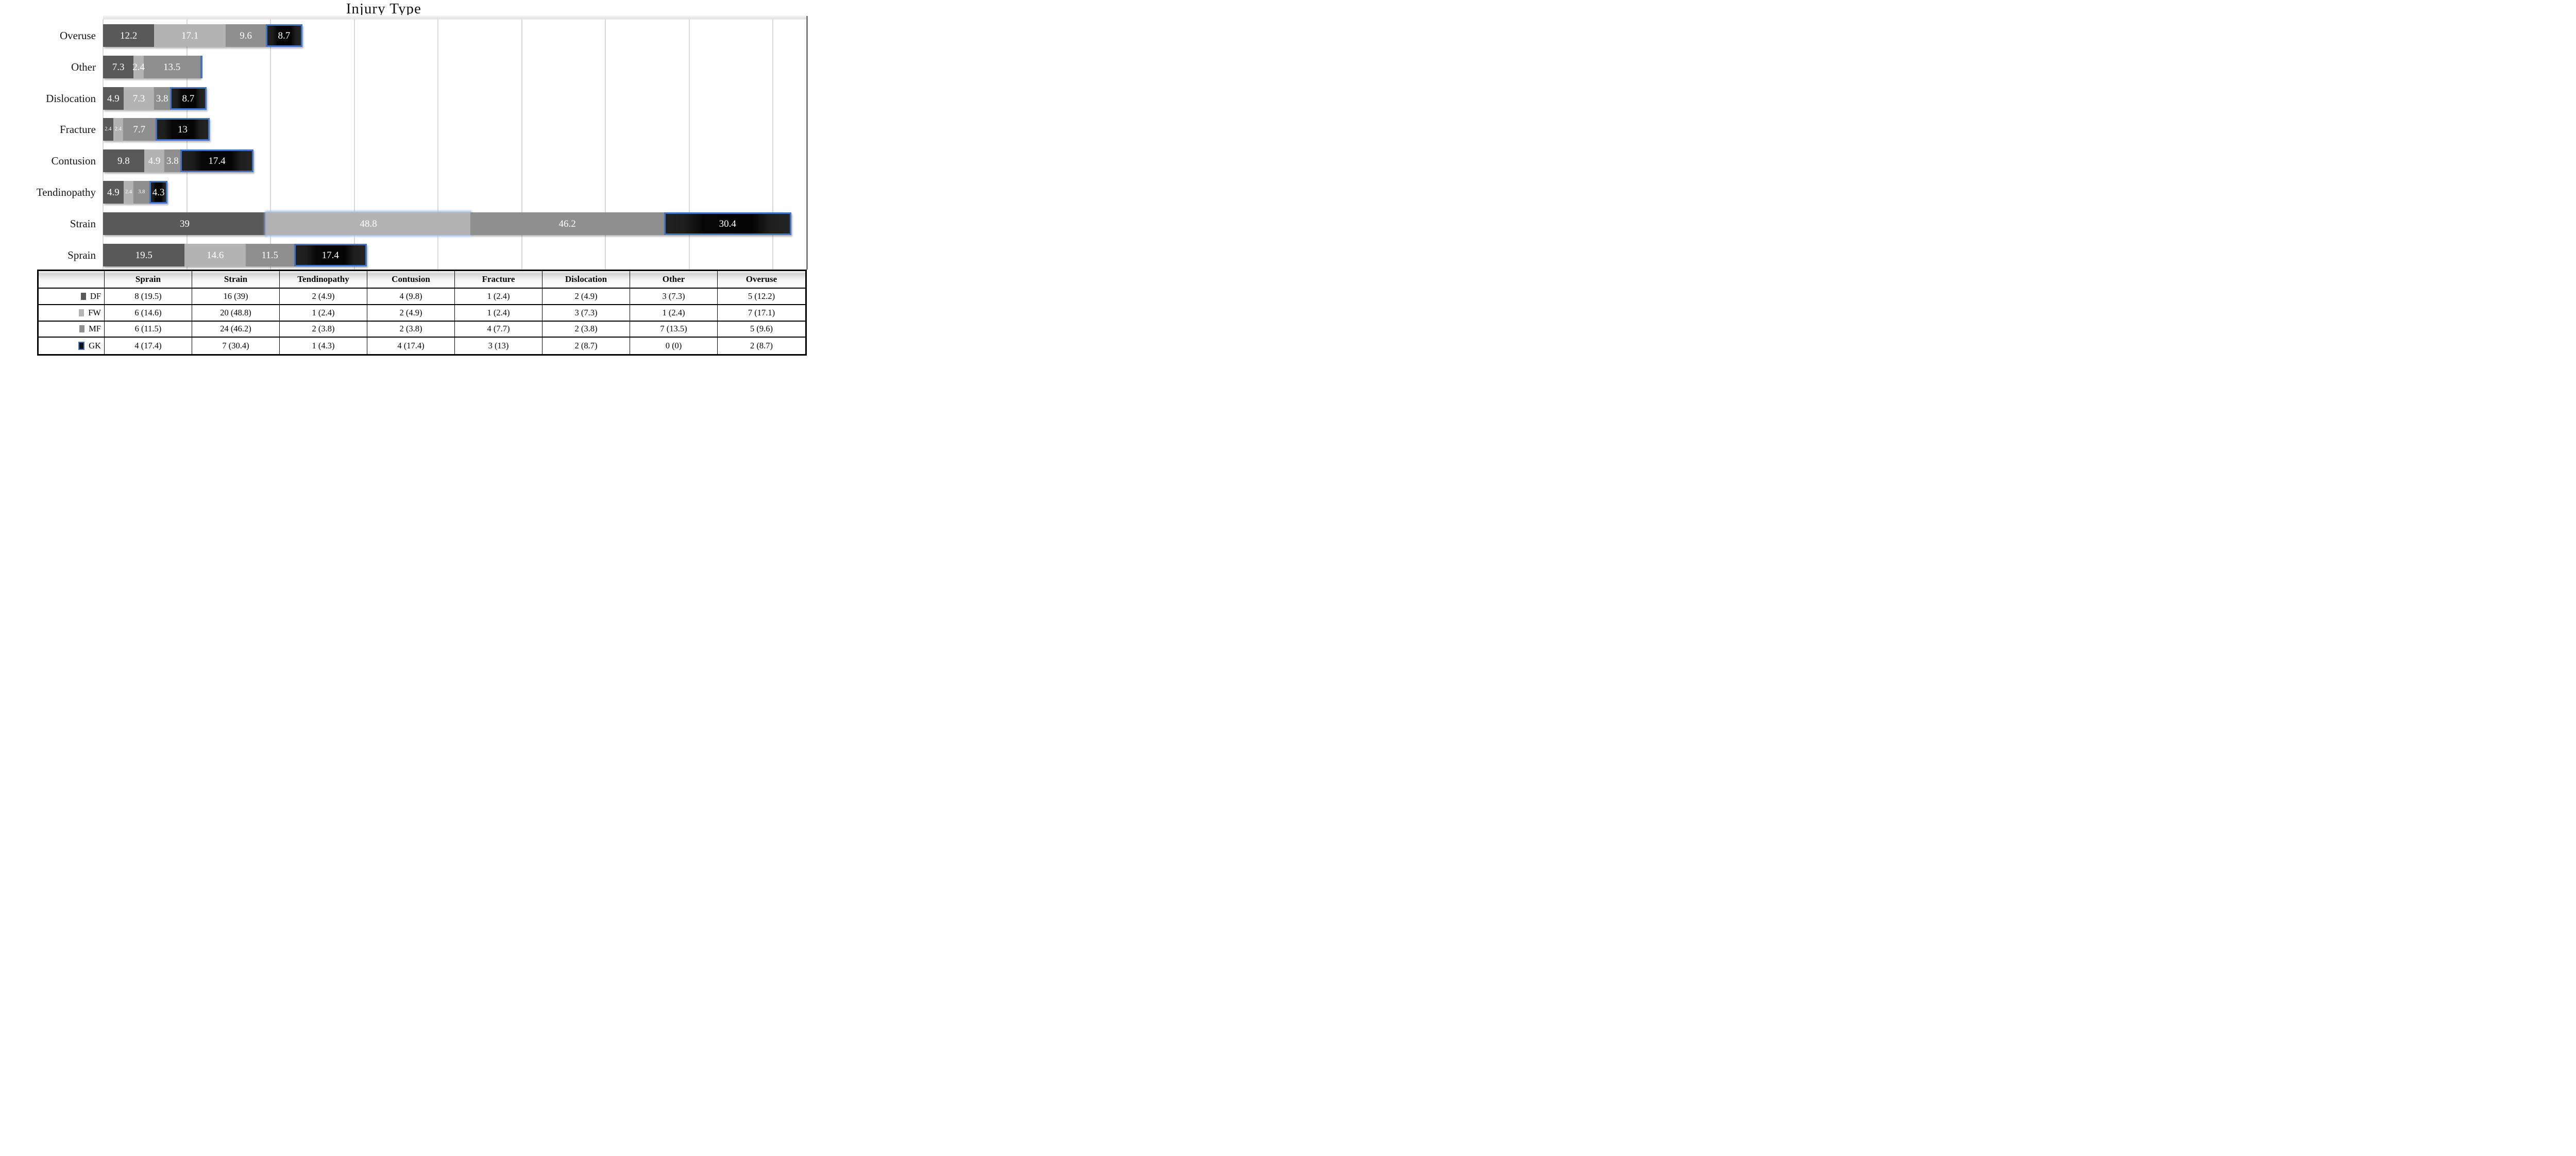 This screenshot has width=2576, height=1156. Describe the element at coordinates (148, 313) in the screenshot. I see `table-cell: 6 (14.6)` at that location.